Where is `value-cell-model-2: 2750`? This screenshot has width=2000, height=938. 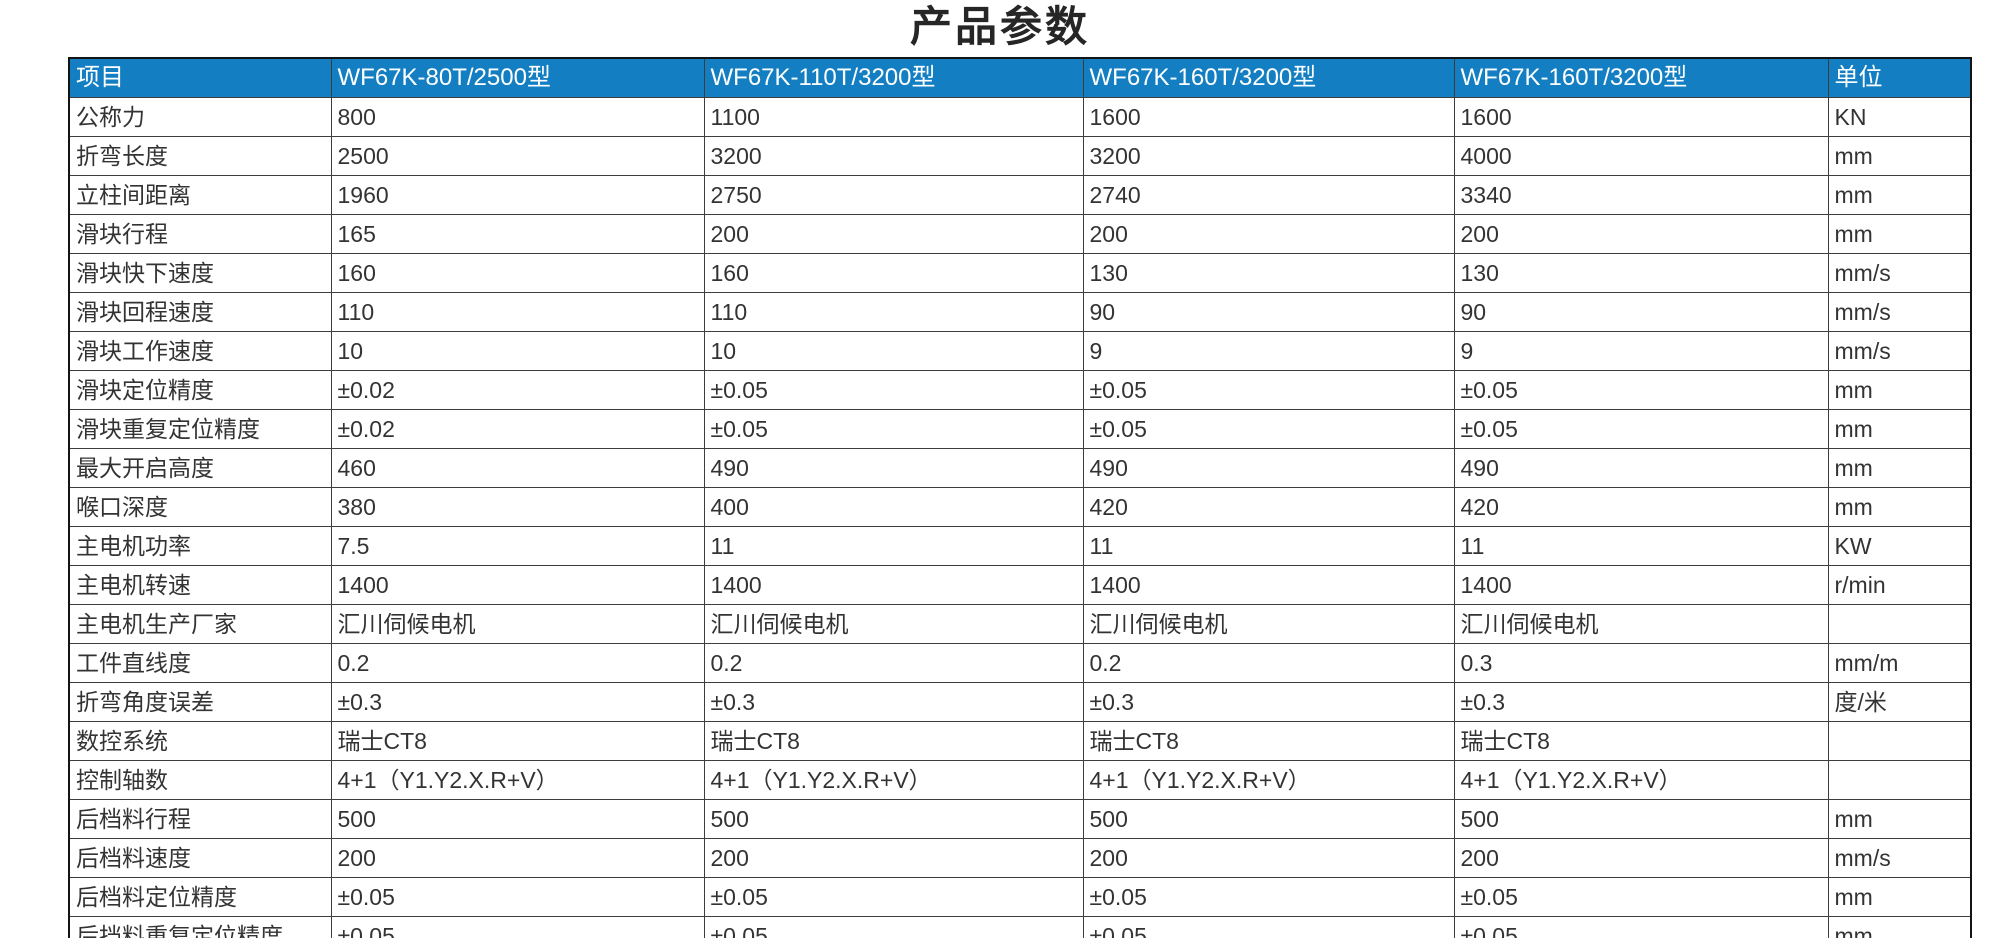 value-cell-model-2: 2750 is located at coordinates (893, 195).